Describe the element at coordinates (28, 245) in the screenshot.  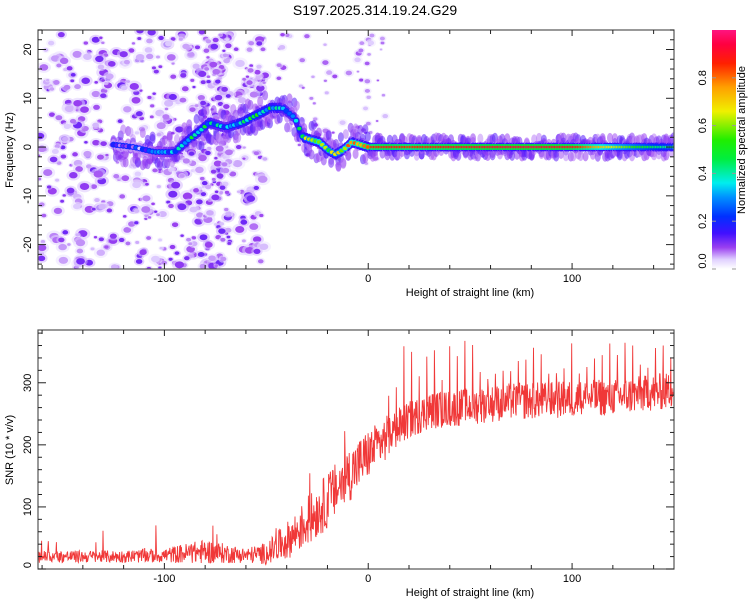
I see `y-tick-label: -20` at that location.